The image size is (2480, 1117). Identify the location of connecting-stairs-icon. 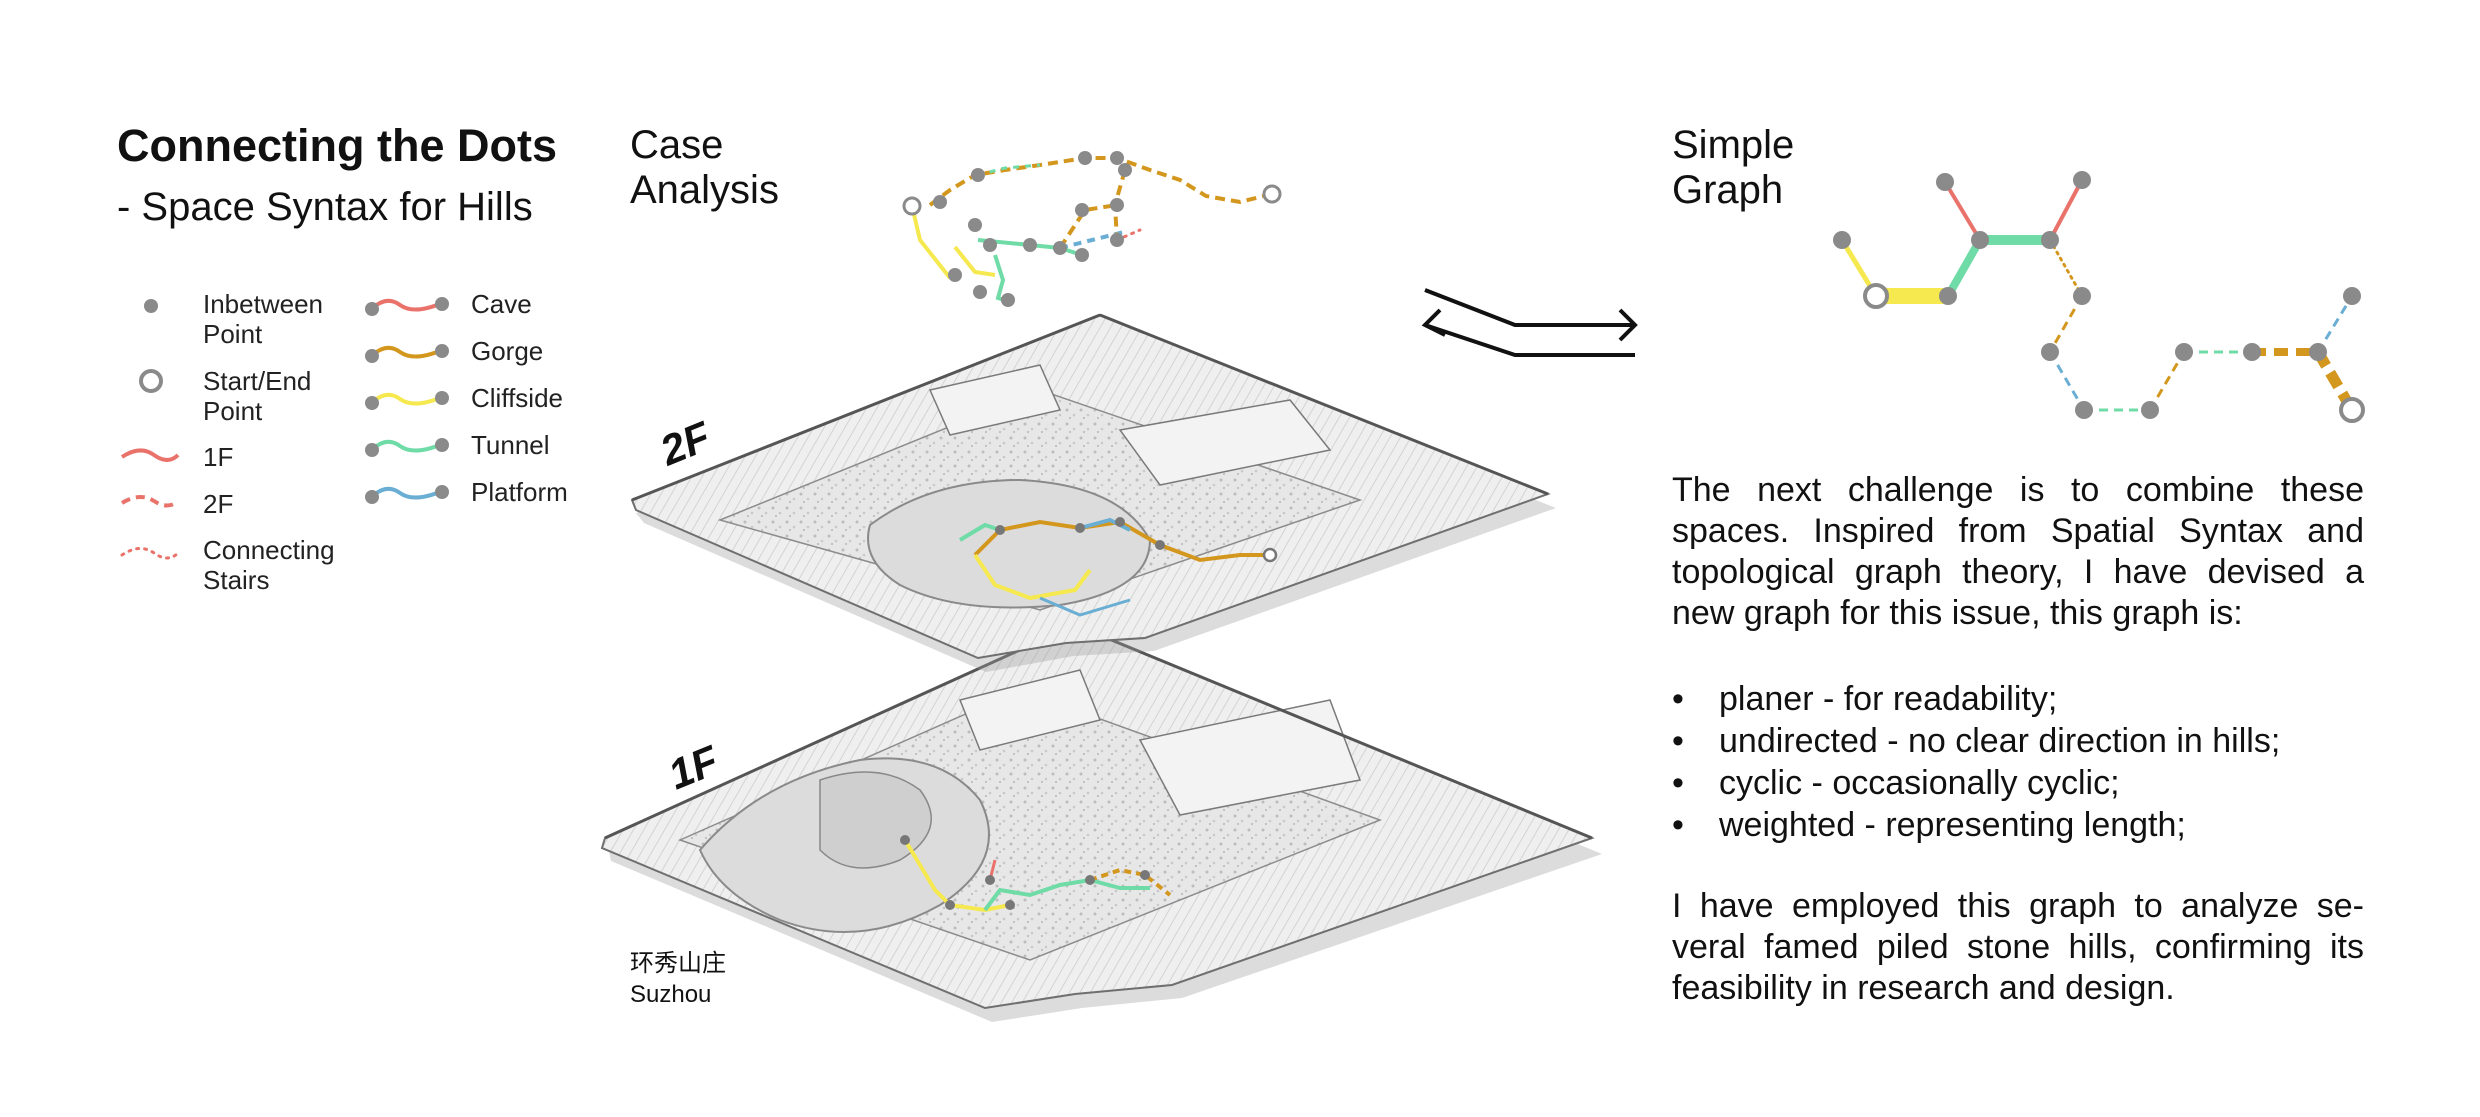
(150, 553).